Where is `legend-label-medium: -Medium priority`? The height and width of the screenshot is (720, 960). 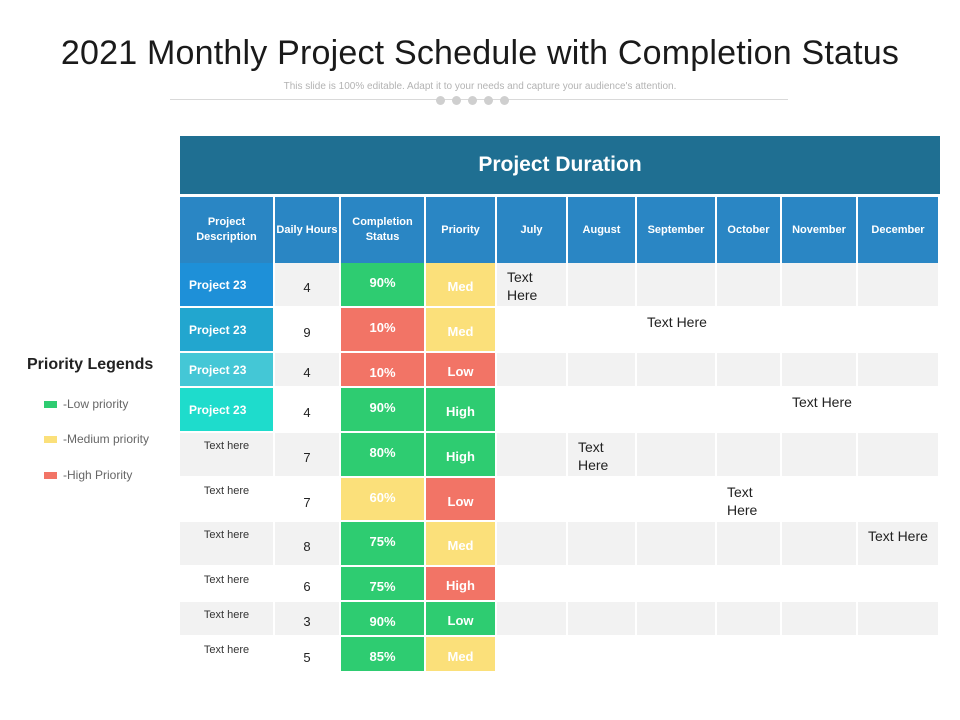
legend-label-medium: -Medium priority is located at coordinates (106, 439).